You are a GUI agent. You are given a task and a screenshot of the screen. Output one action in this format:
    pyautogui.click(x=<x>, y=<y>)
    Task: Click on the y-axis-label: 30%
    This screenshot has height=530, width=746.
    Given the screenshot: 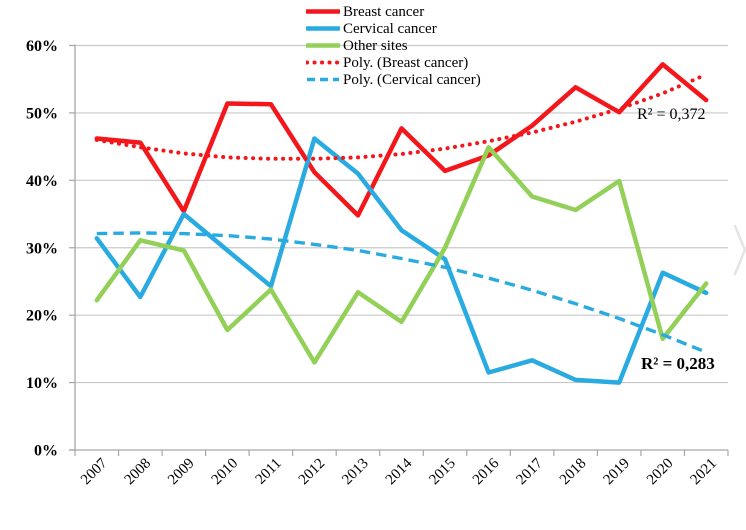 What is the action you would take?
    pyautogui.click(x=42, y=248)
    